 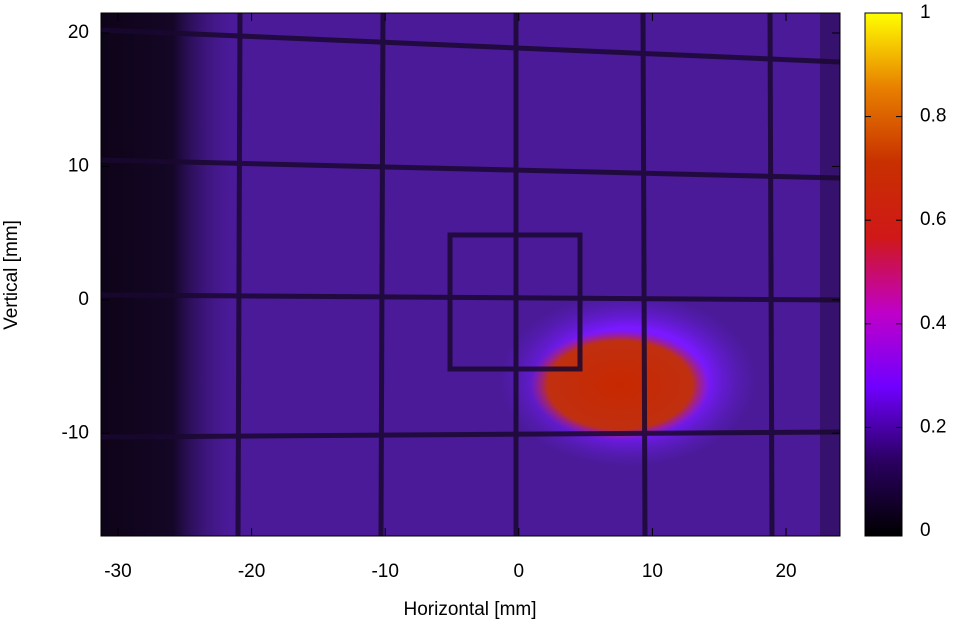 I want to click on y-tick-label: 0, so click(x=83, y=299).